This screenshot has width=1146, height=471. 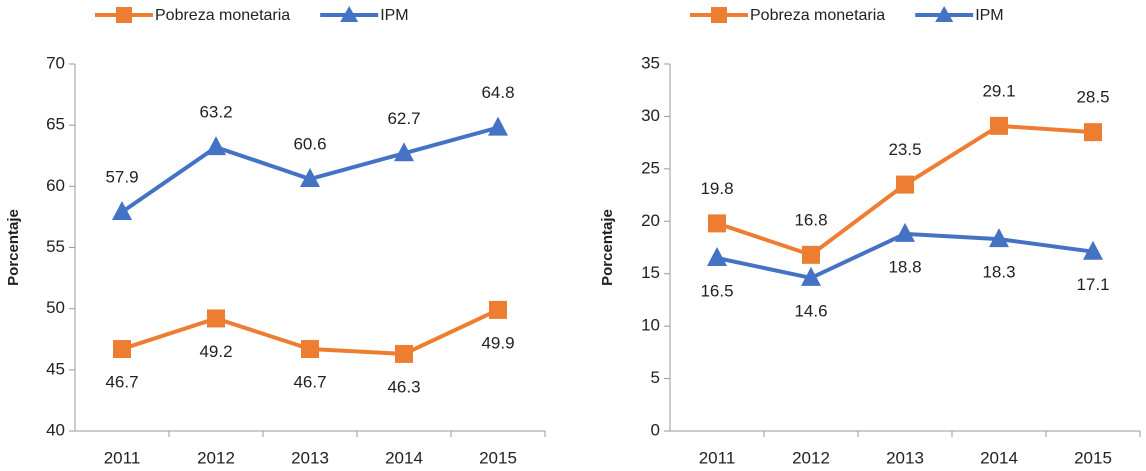 I want to click on data-label: 28.5, so click(x=1092, y=97).